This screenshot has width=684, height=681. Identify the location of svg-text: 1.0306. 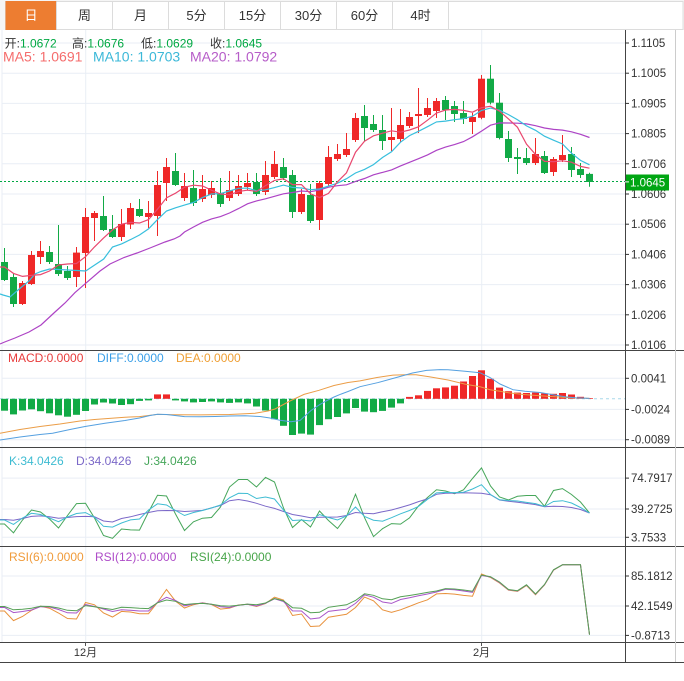
(648, 286).